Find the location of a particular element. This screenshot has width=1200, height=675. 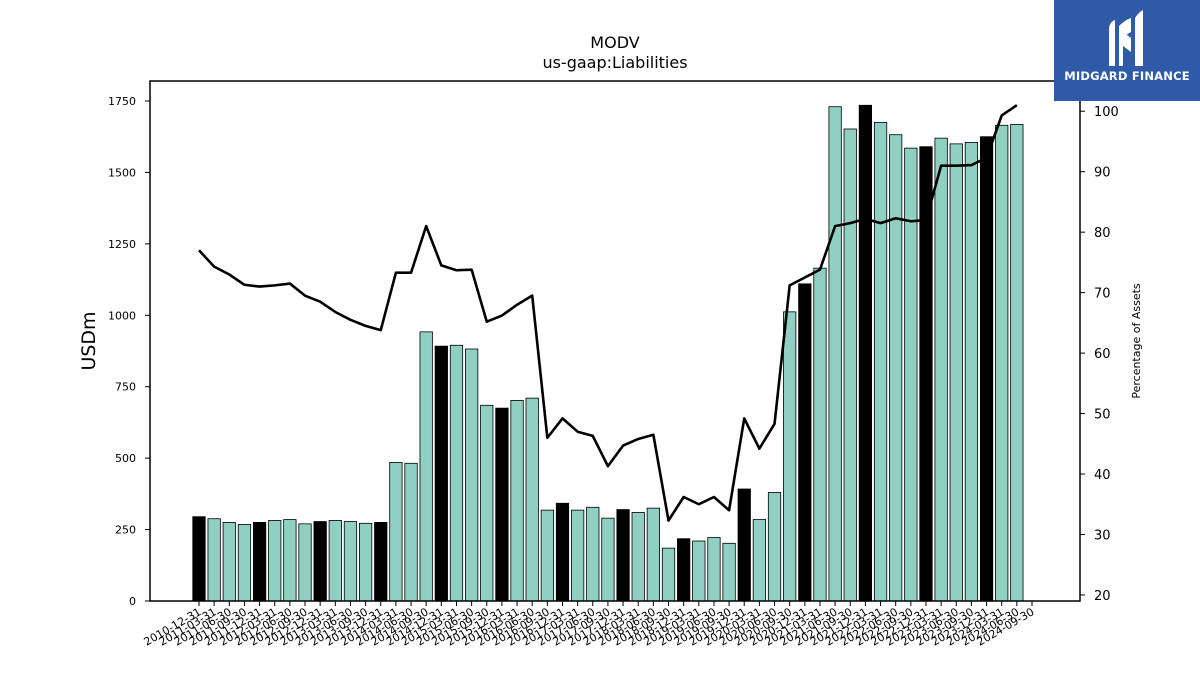

midgard-logo-icon is located at coordinates (1126, 38).